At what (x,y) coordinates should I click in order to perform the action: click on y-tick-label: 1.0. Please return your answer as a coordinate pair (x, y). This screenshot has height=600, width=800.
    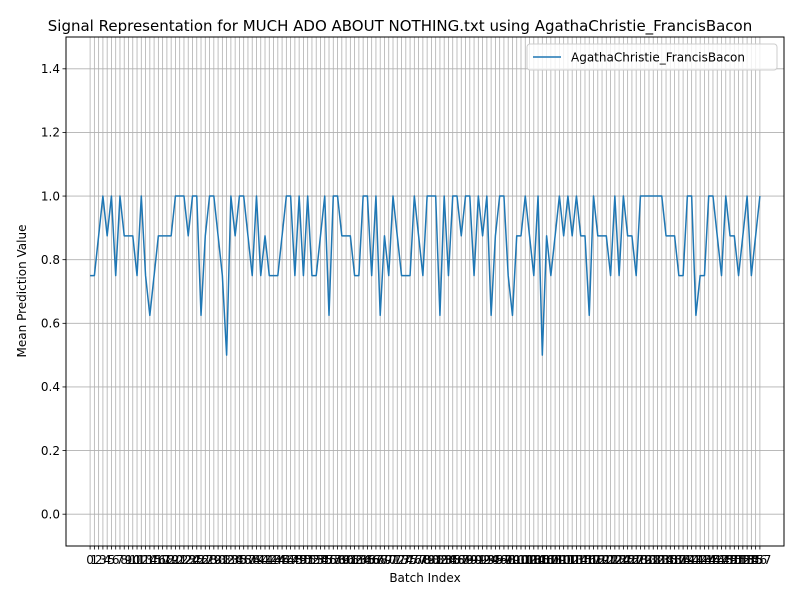
    Looking at the image, I should click on (50, 196).